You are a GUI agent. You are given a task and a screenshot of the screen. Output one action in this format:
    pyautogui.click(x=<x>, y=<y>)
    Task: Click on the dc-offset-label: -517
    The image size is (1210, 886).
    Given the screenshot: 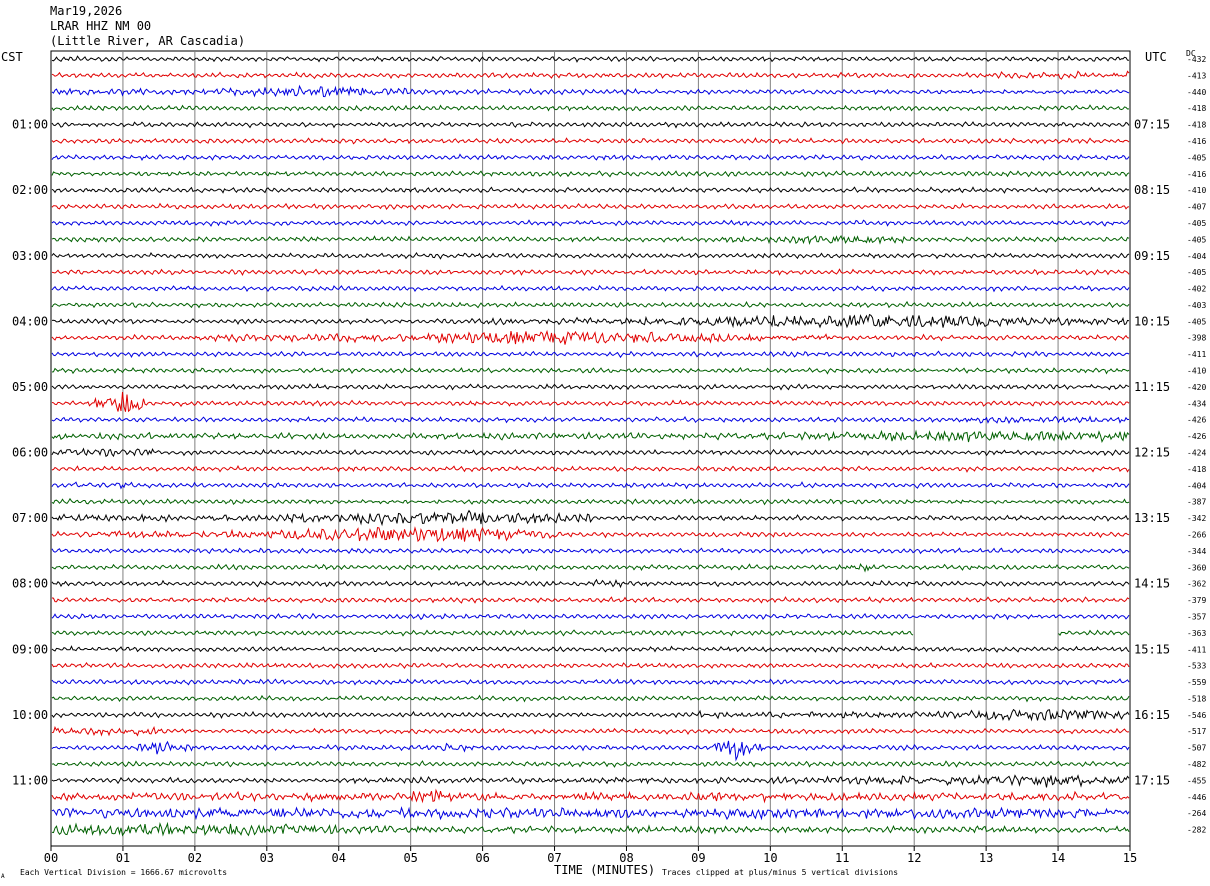 What is the action you would take?
    pyautogui.click(x=1196, y=731)
    